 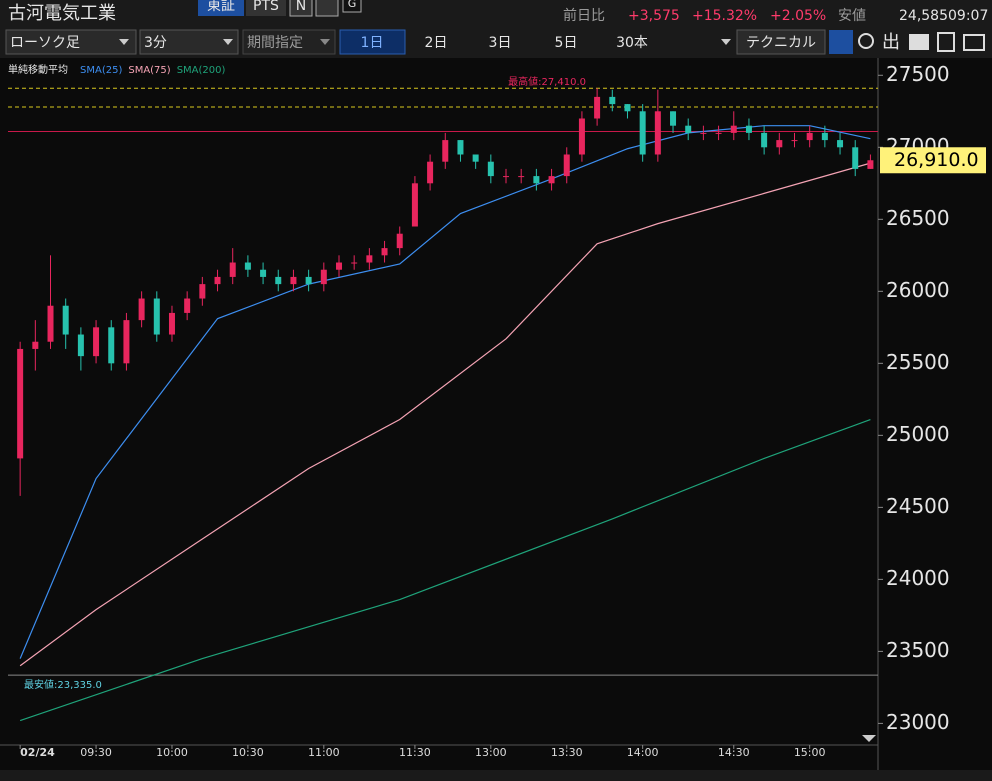 I want to click on interval-select, so click(x=189, y=42).